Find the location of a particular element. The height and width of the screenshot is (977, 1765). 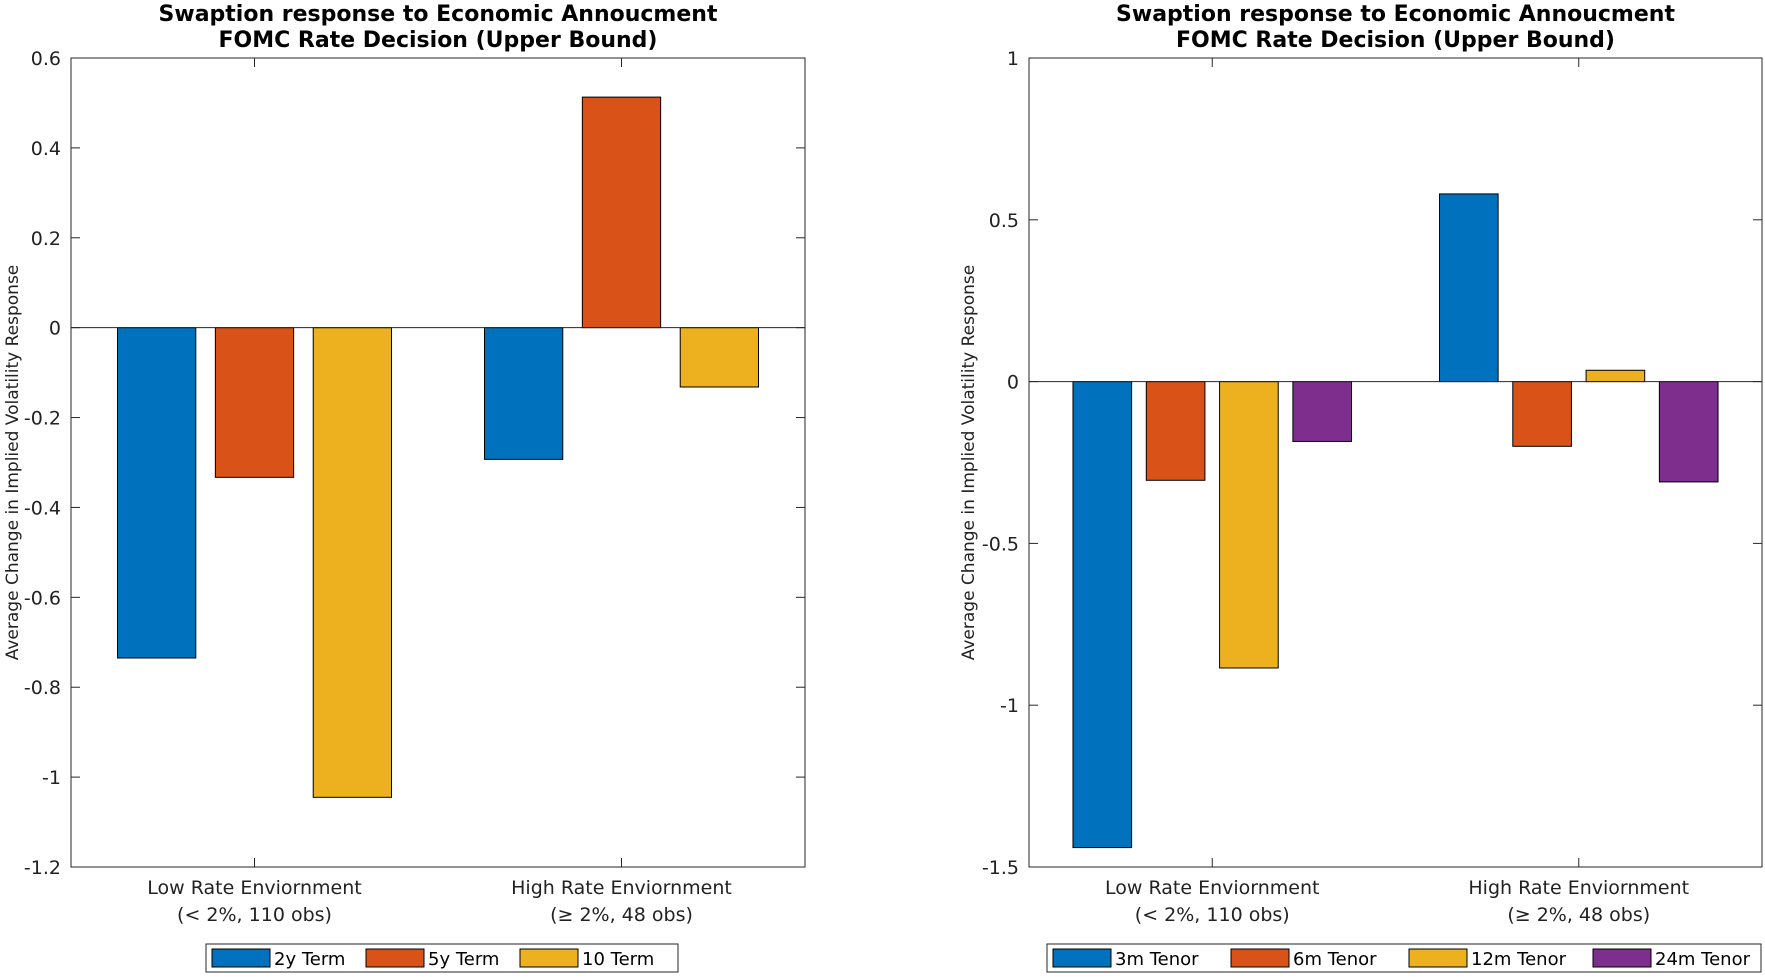

y-tick-label: 0.4 is located at coordinates (46, 149).